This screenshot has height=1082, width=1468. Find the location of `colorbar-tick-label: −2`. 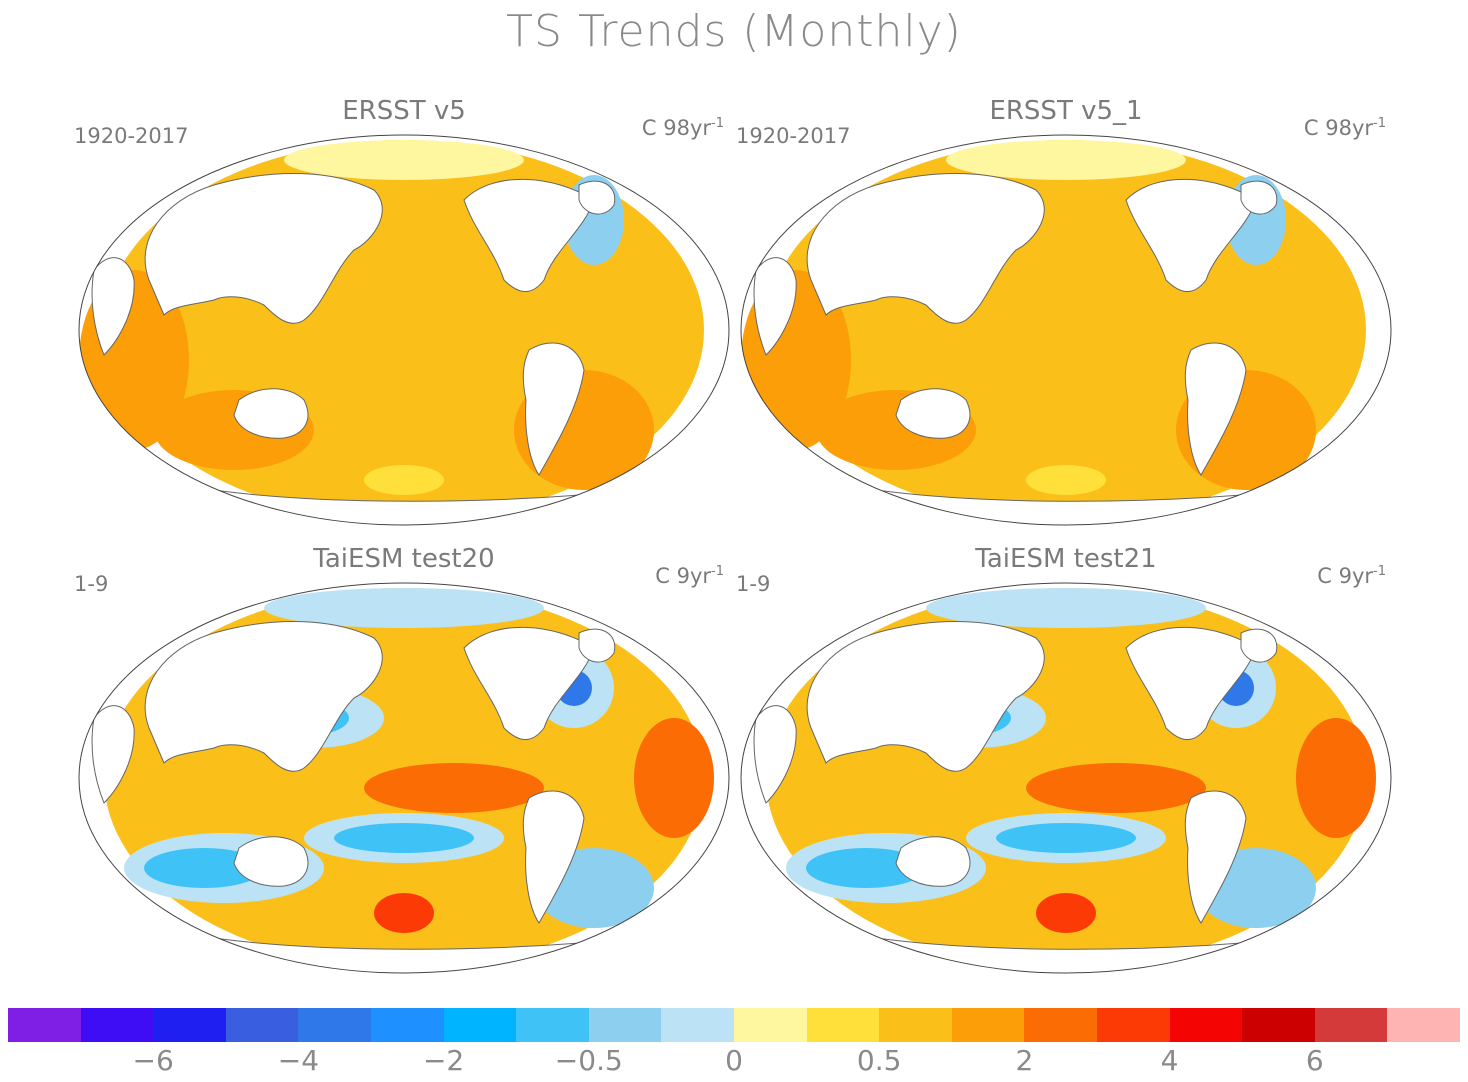

colorbar-tick-label: −2 is located at coordinates (443, 1060).